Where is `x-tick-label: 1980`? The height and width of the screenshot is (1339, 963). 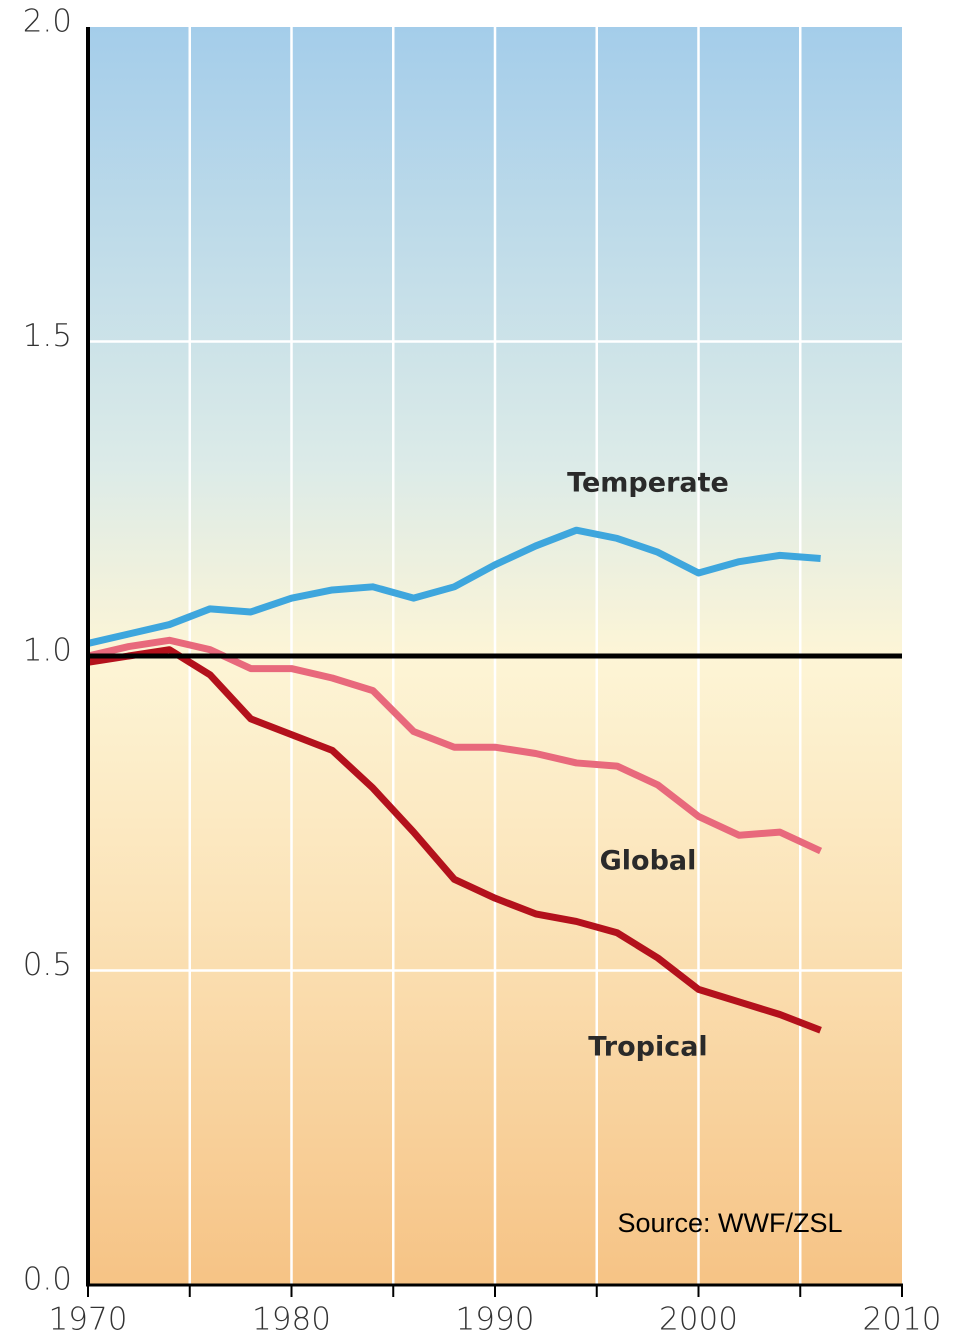 x-tick-label: 1980 is located at coordinates (291, 1320).